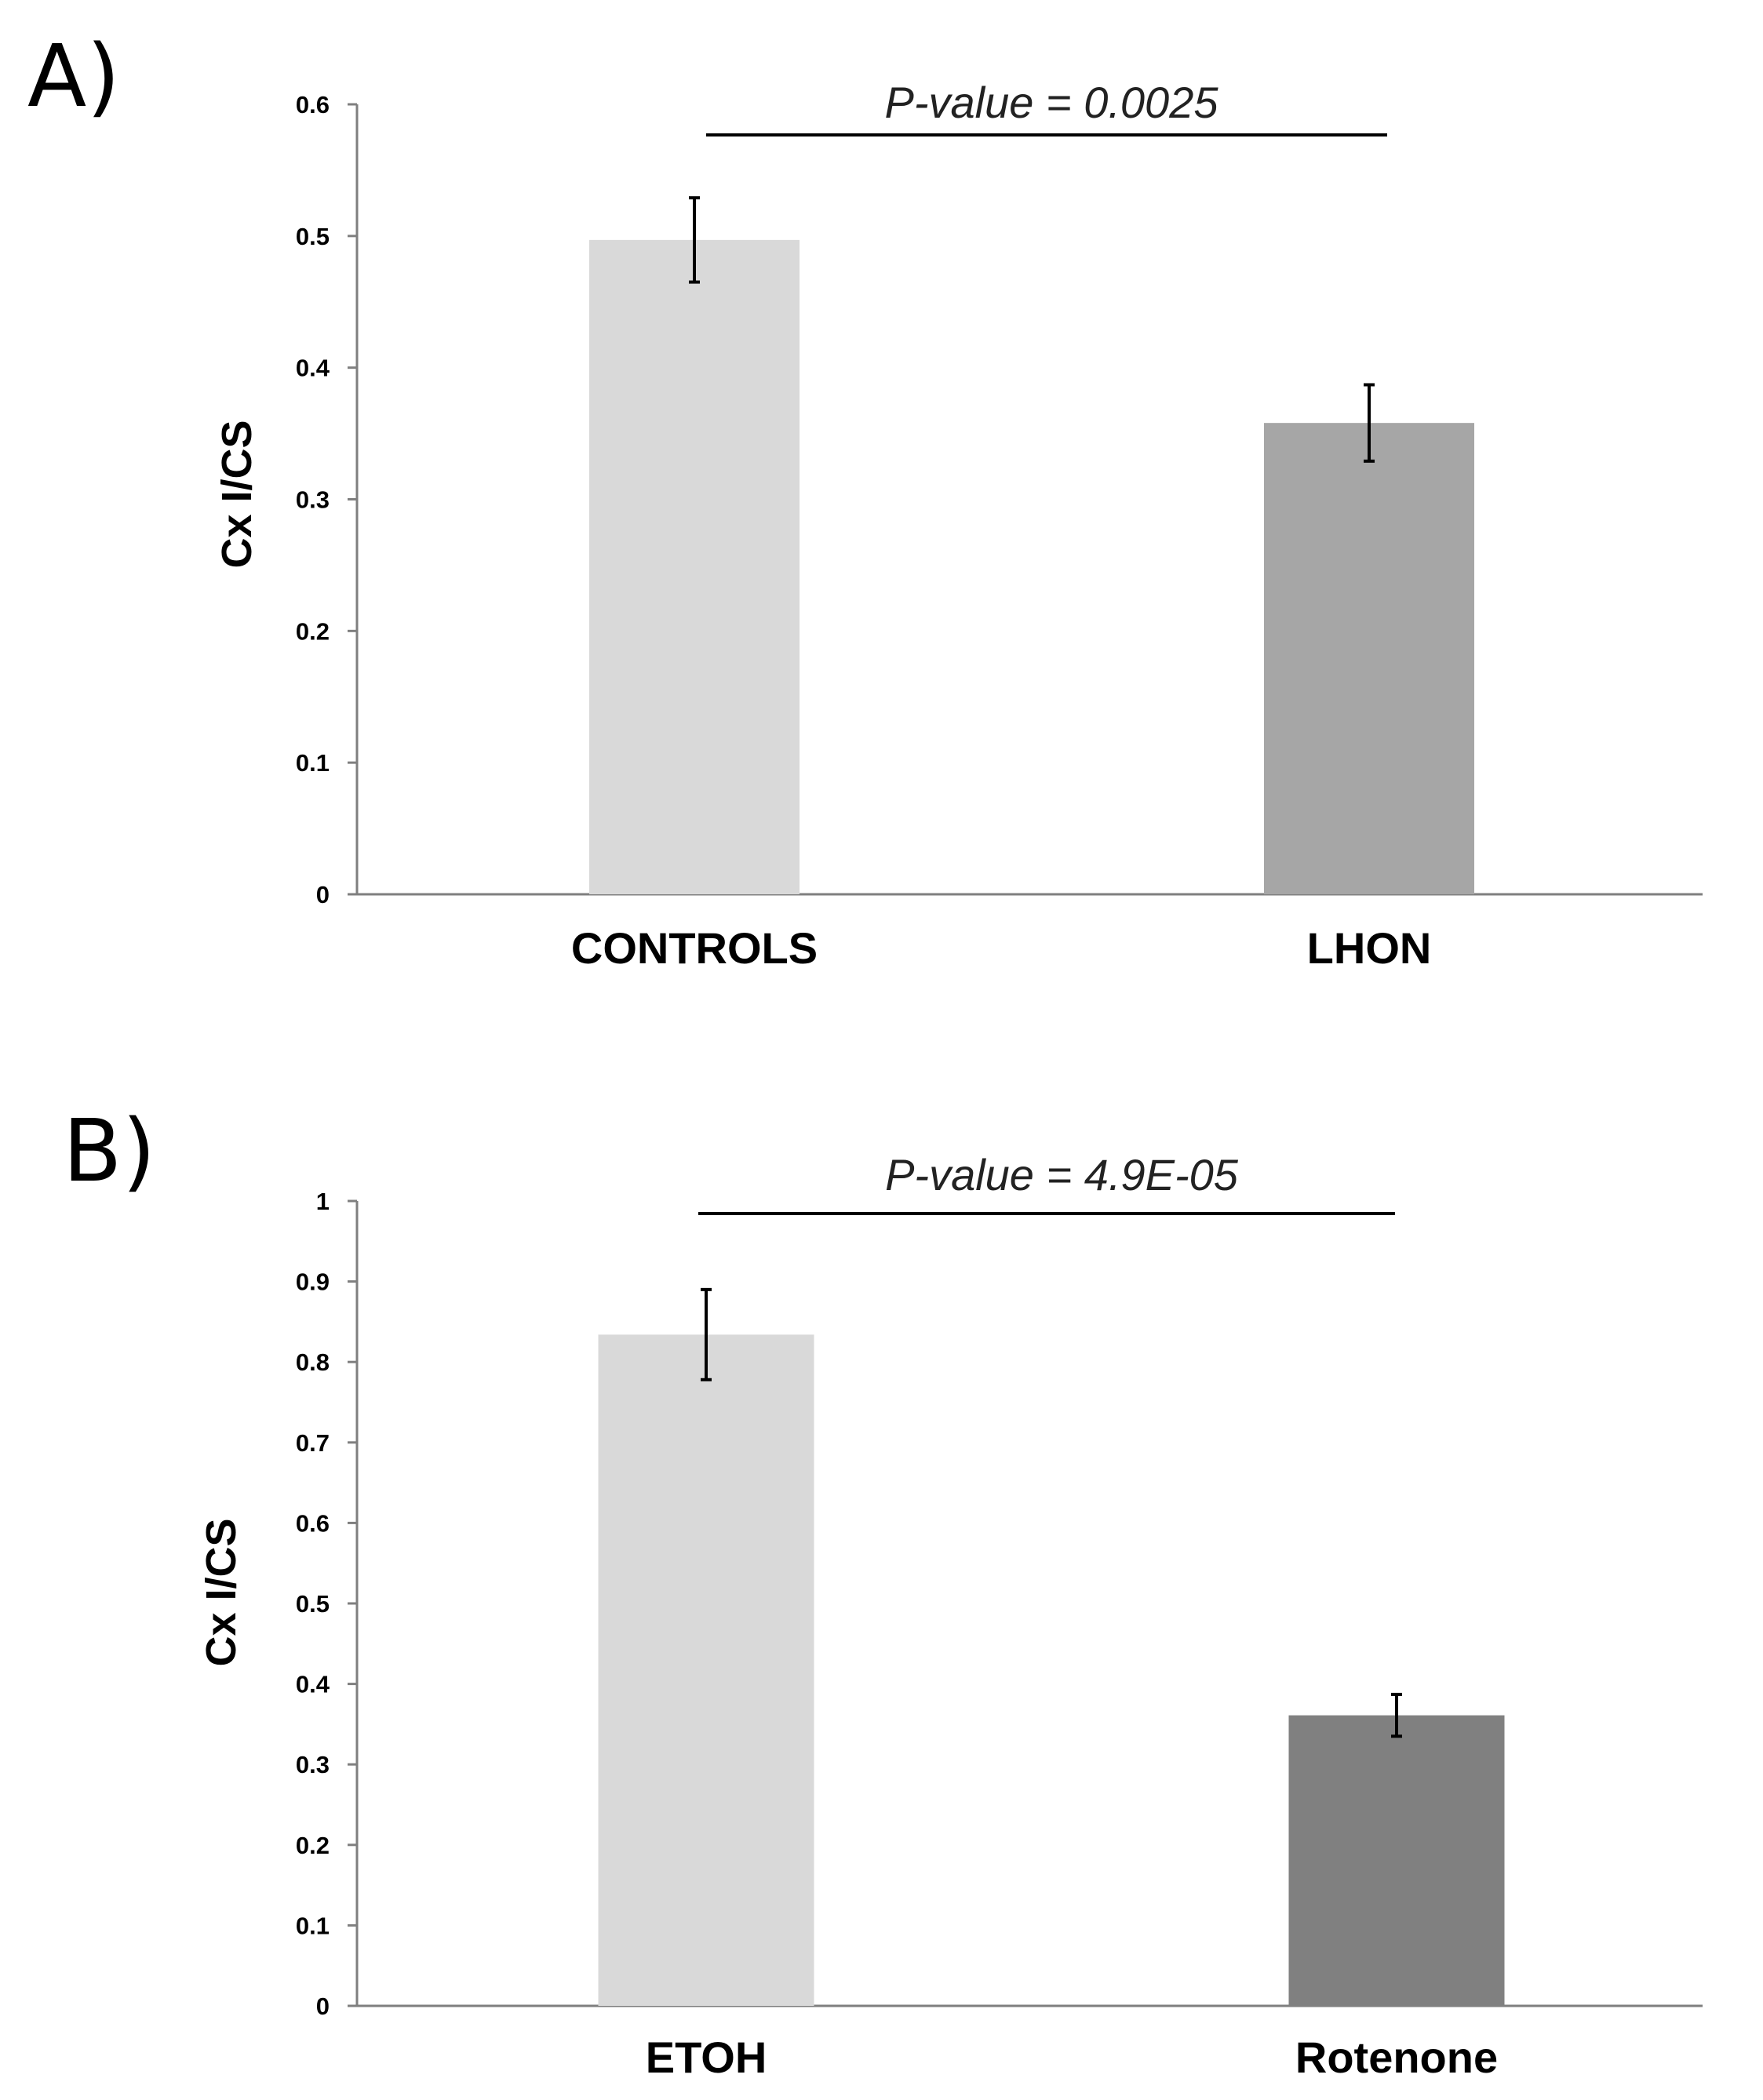 This screenshot has height=2100, width=1763. I want to click on x-category-label: CONTROLS, so click(694, 948).